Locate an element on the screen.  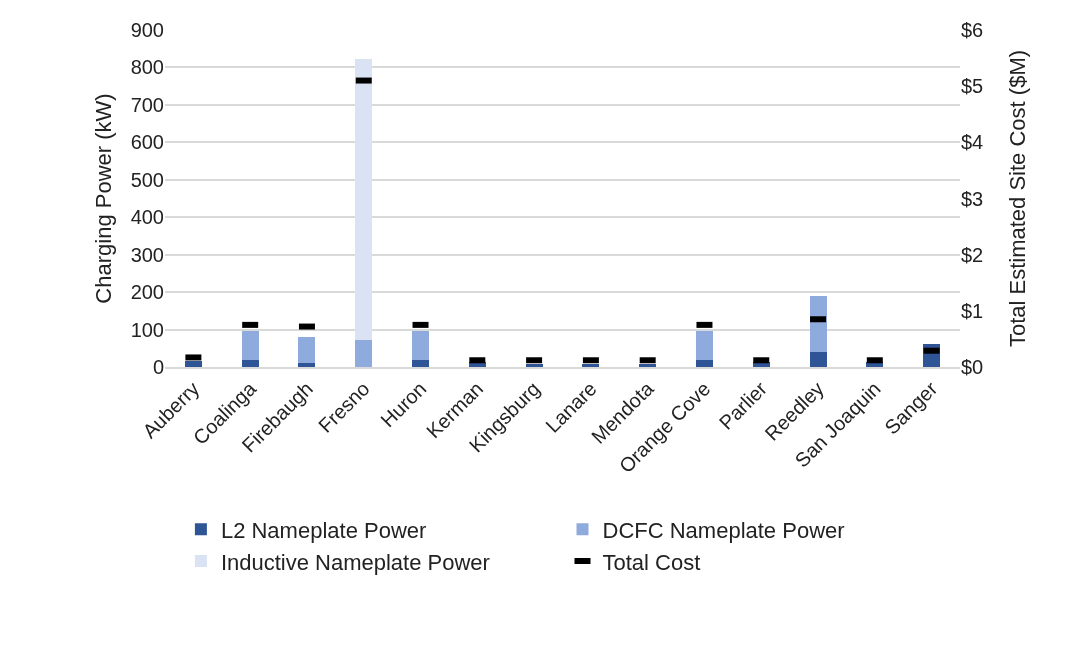
y2-tick-label: $6 is located at coordinates (972, 30).